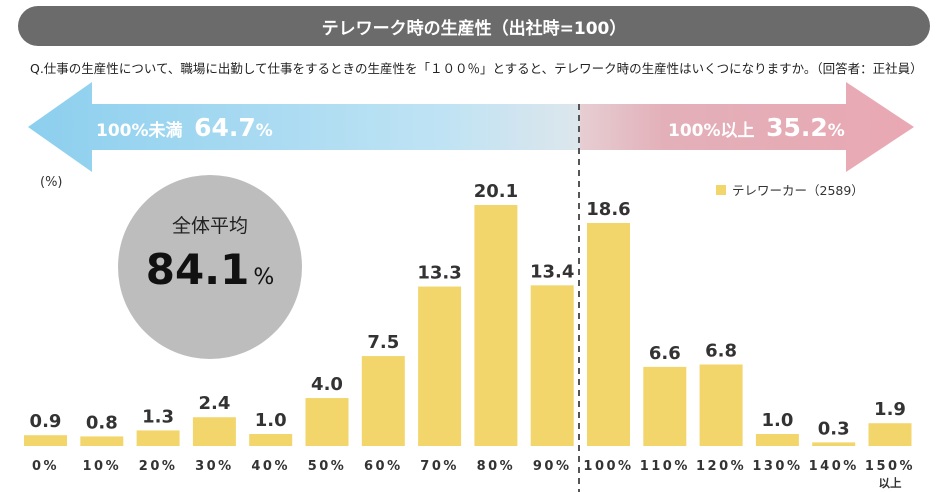 The image size is (948, 492). What do you see at coordinates (214, 466) in the screenshot?
I see `x-tick-label-3: 30%` at bounding box center [214, 466].